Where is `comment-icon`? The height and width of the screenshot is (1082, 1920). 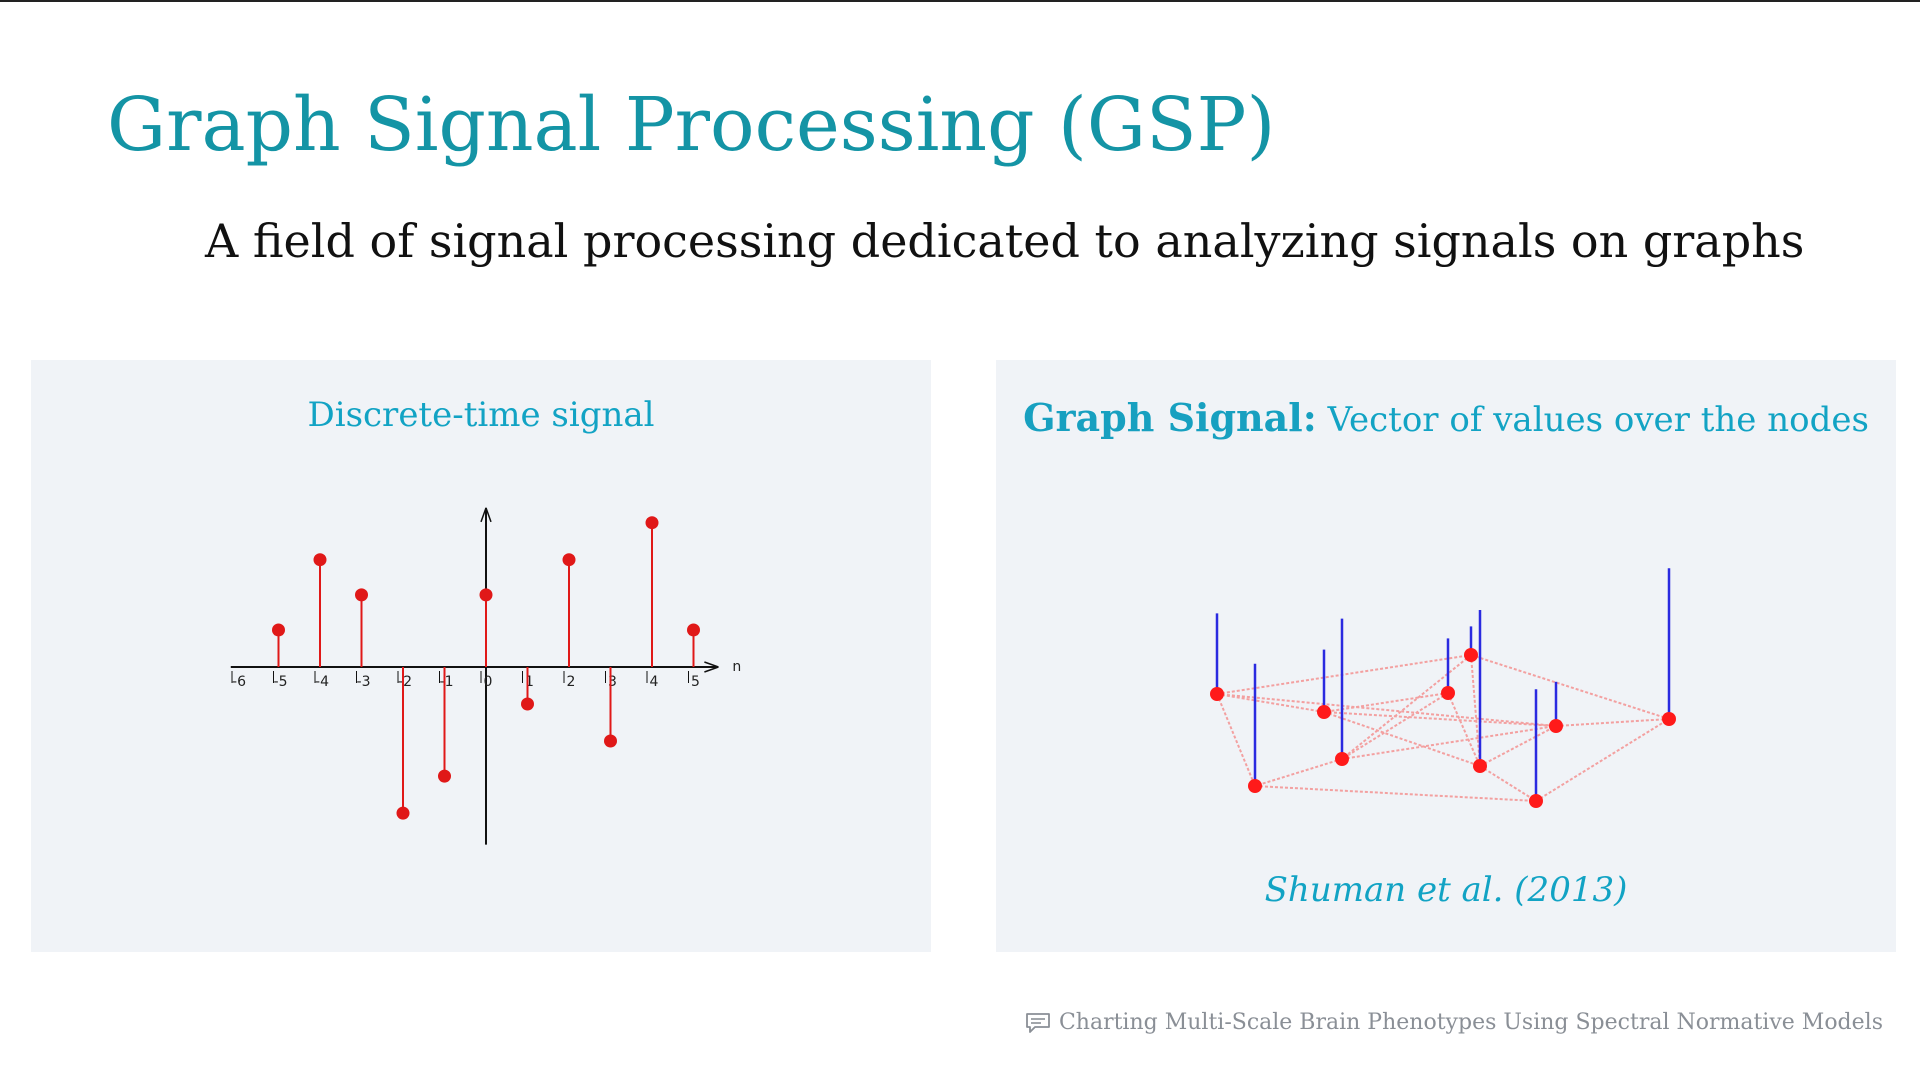 comment-icon is located at coordinates (1038, 1022).